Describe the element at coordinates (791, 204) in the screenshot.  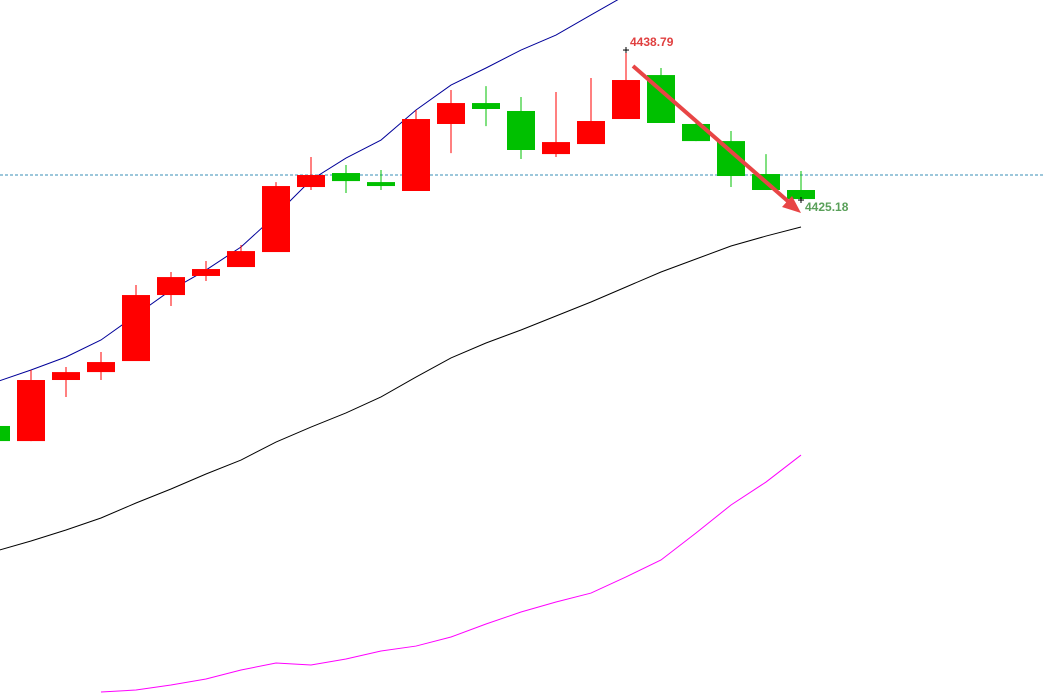
I see `arrow-head` at that location.